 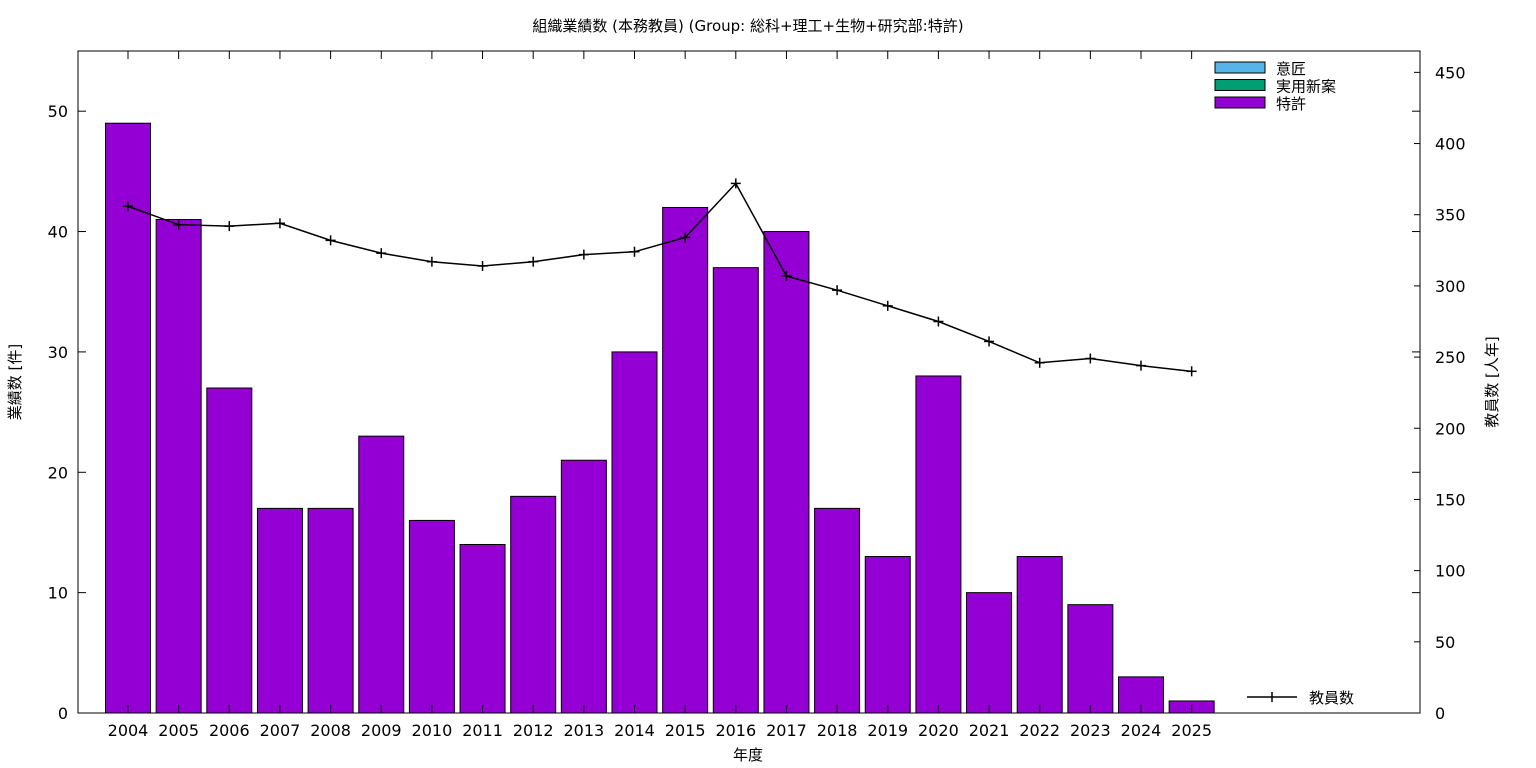 What do you see at coordinates (1445, 642) in the screenshot?
I see `y2-tick-label: 50` at bounding box center [1445, 642].